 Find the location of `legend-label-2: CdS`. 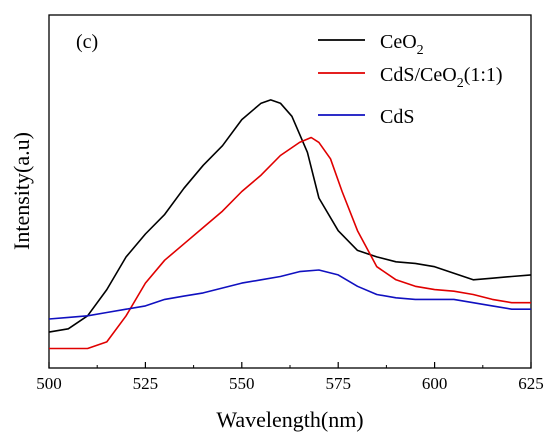

legend-label-2: CdS is located at coordinates (397, 117).